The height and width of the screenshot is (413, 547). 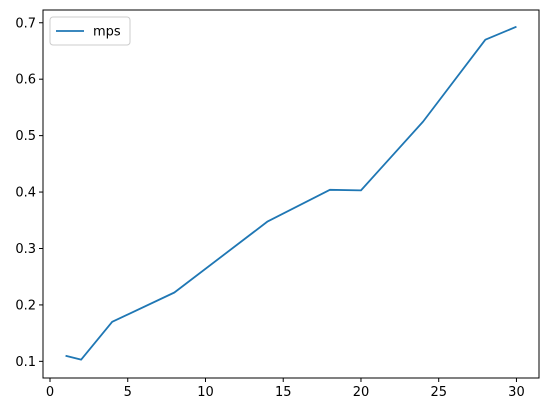 I want to click on y-tick-label: 0.6, so click(x=25, y=80).